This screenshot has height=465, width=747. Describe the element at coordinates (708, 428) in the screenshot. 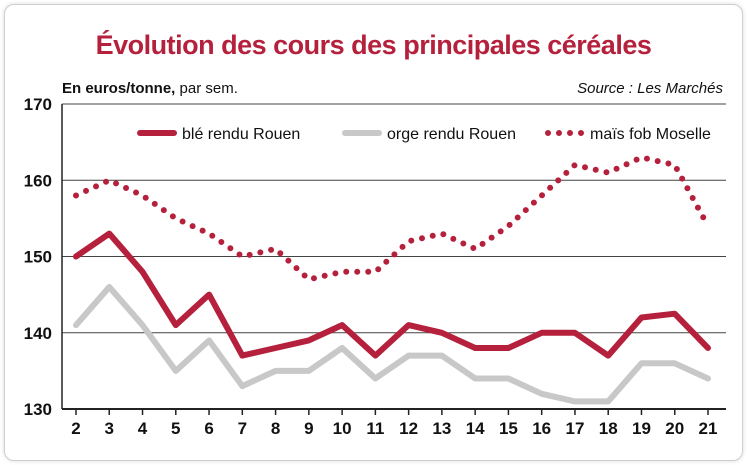

I see `x-tick-label: 21` at that location.